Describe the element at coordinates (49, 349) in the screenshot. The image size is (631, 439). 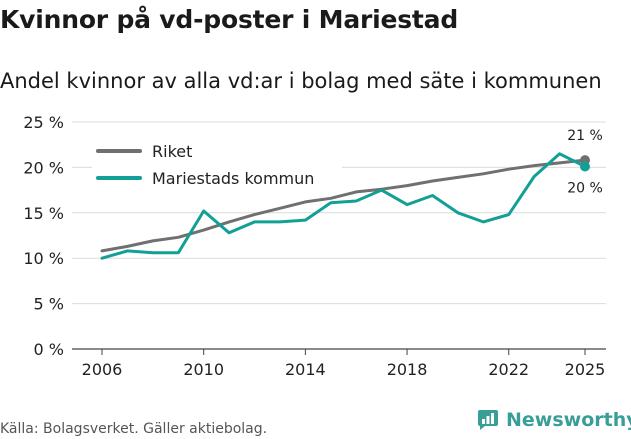
I see `y-tick-label: 0 %` at that location.